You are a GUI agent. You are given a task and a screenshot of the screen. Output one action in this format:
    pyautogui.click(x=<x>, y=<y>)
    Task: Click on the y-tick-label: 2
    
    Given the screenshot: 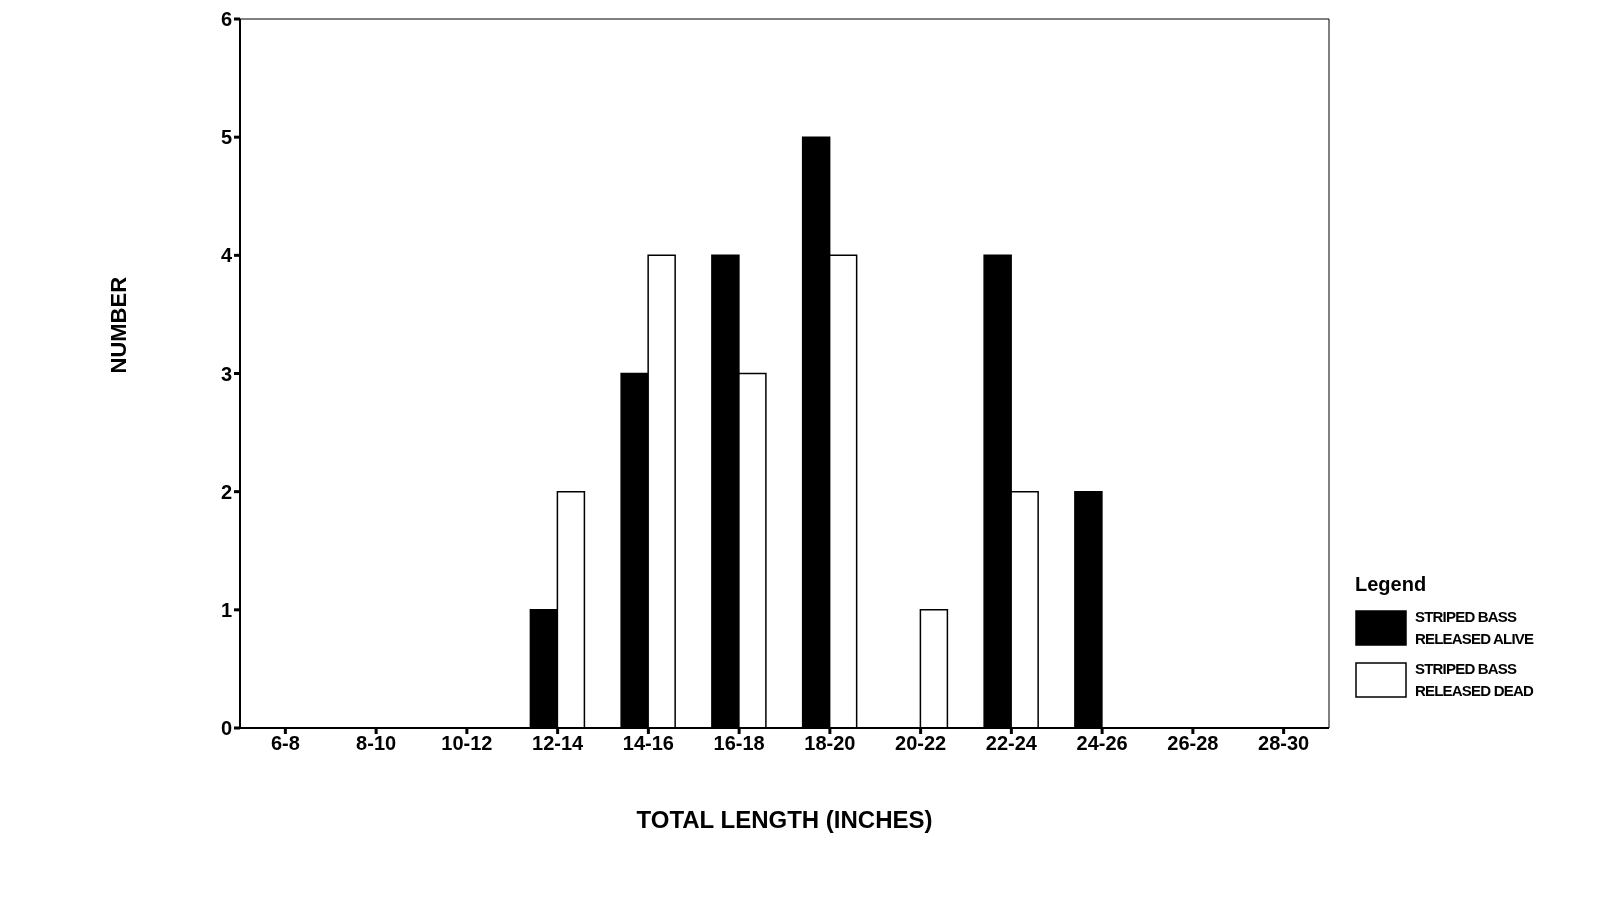 What is the action you would take?
    pyautogui.click(x=226, y=491)
    